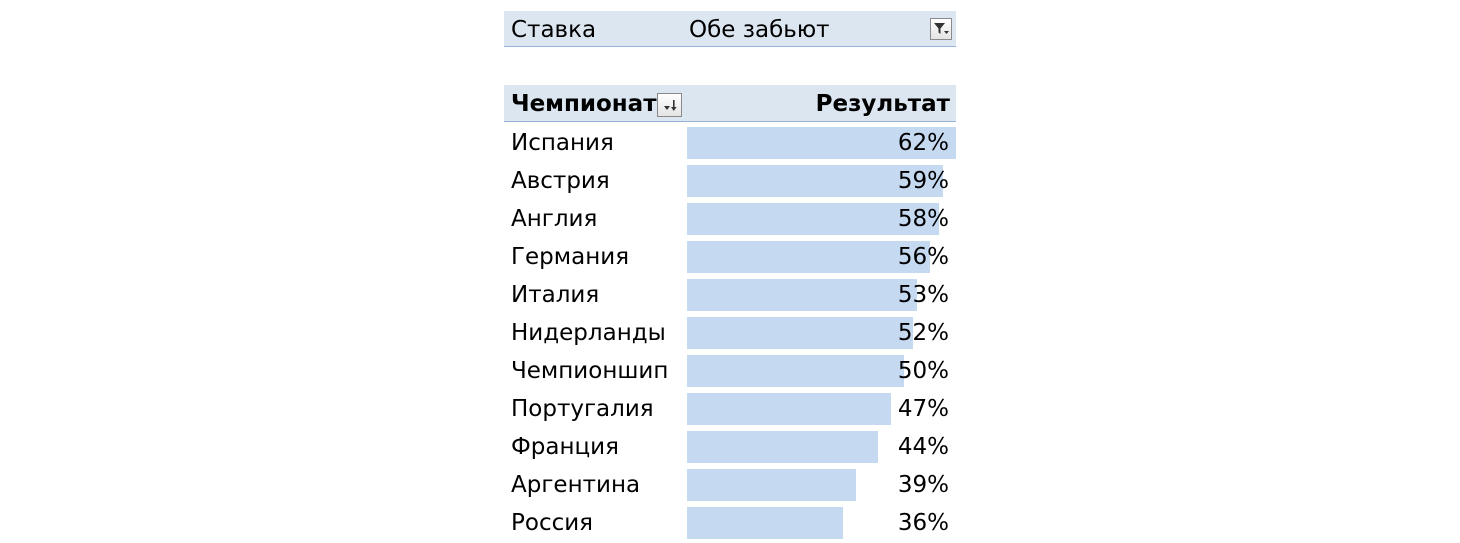 This screenshot has width=1460, height=543. Describe the element at coordinates (565, 447) in the screenshot. I see `category-label: Франция` at that location.